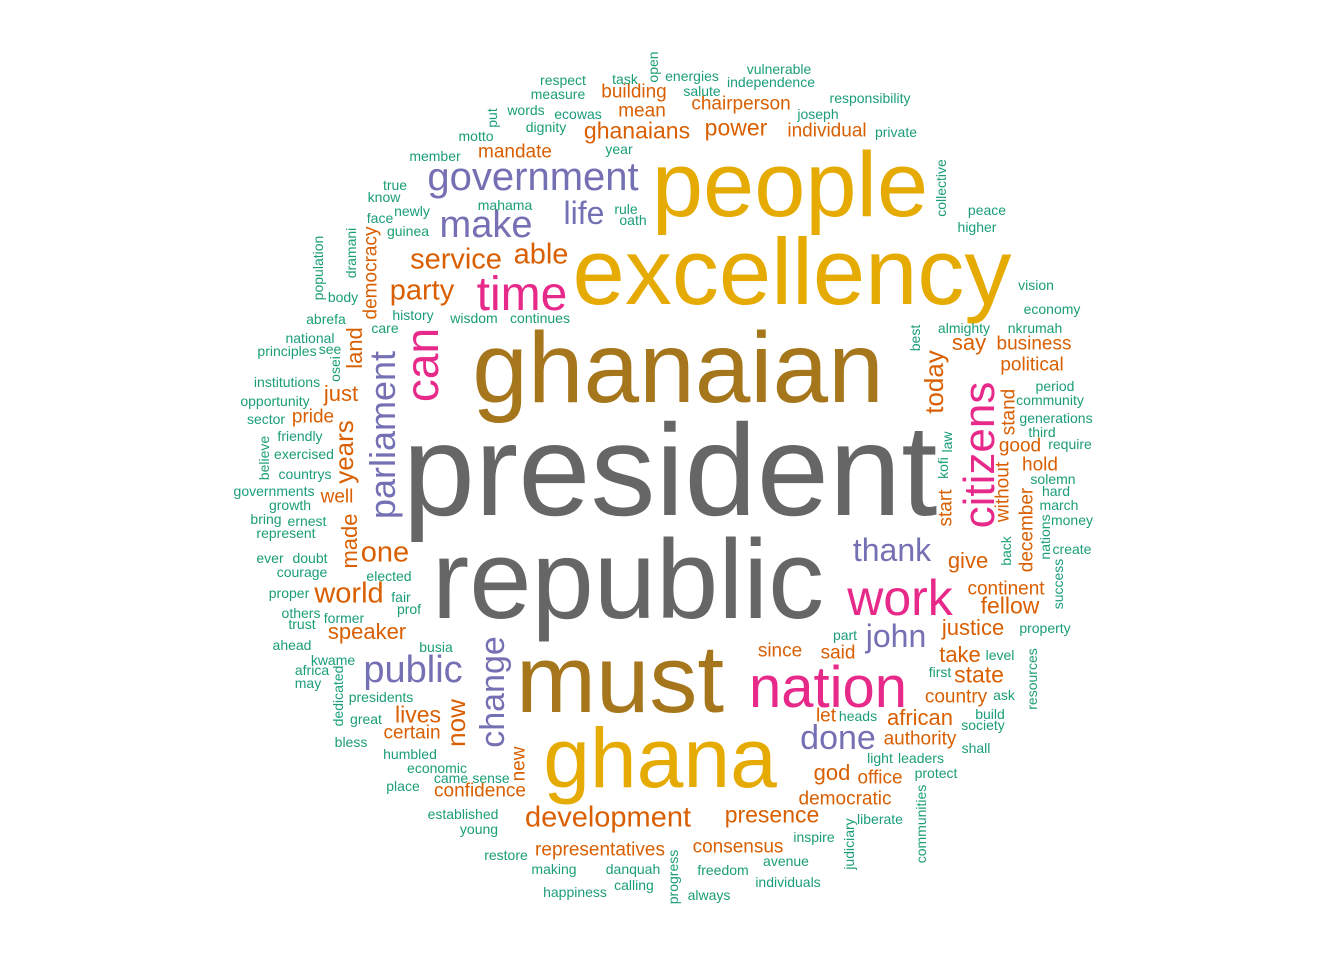 This screenshot has height=960, width=1344. What do you see at coordinates (437, 768) in the screenshot?
I see `word-economic: economic` at bounding box center [437, 768].